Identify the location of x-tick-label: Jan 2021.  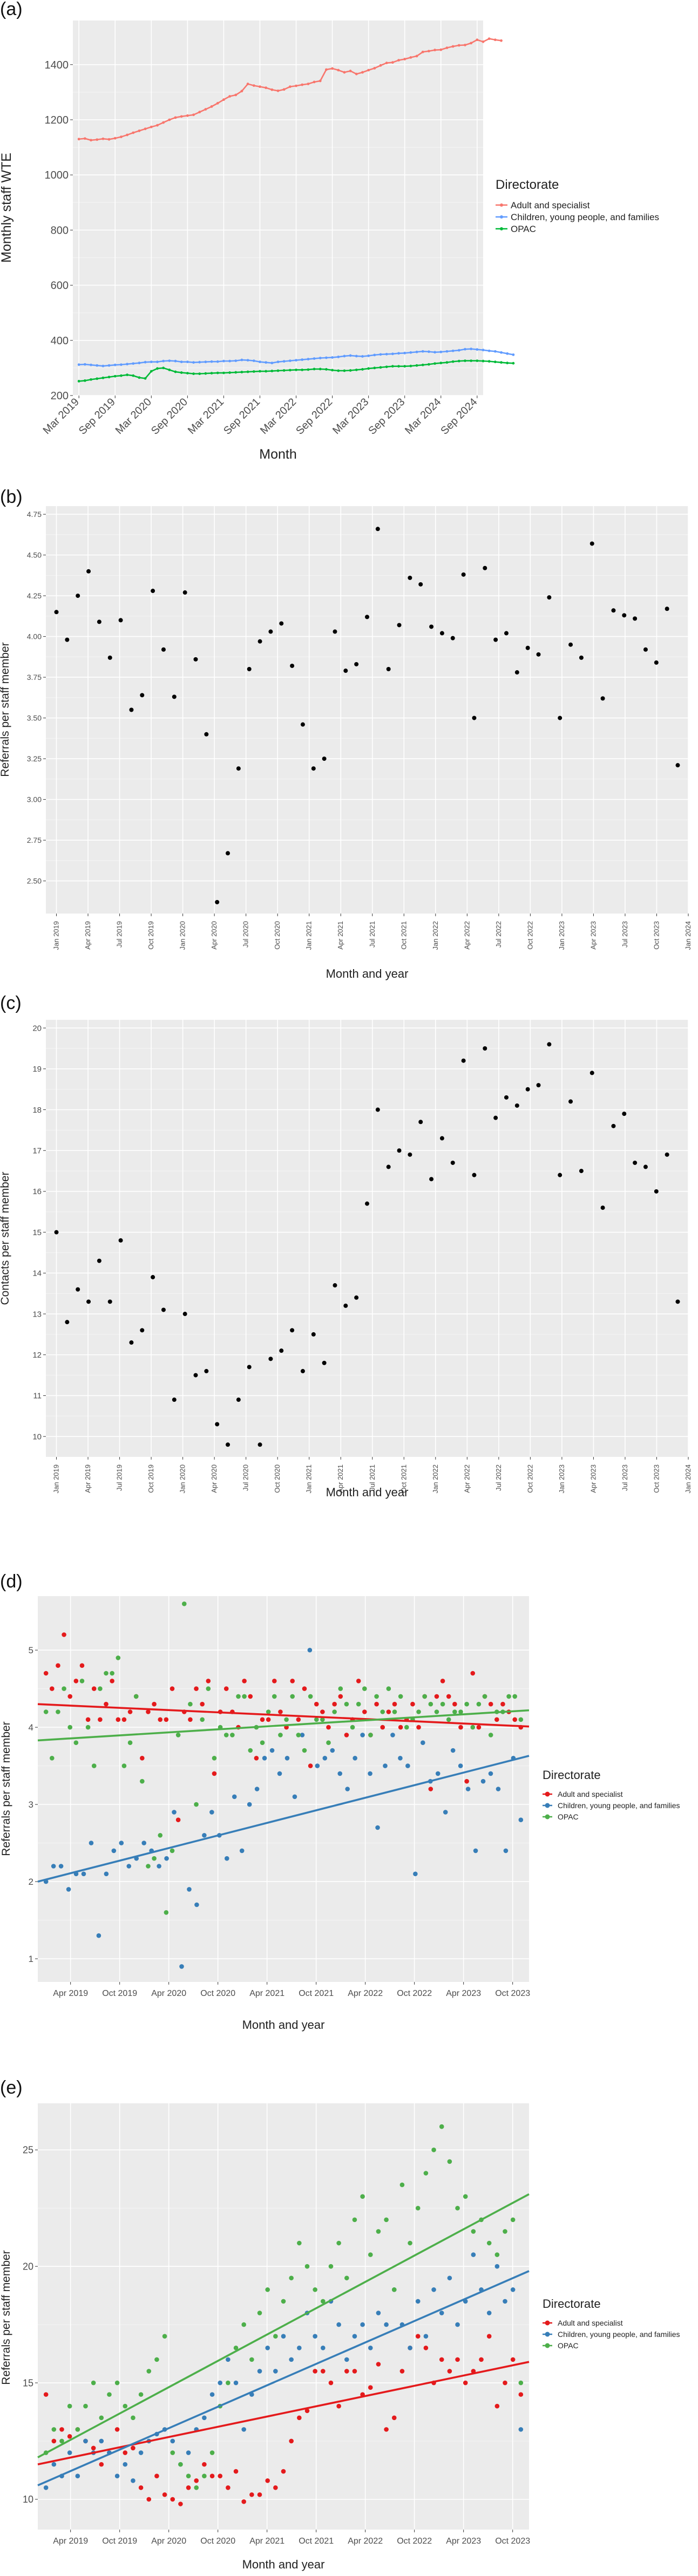
(309, 1479).